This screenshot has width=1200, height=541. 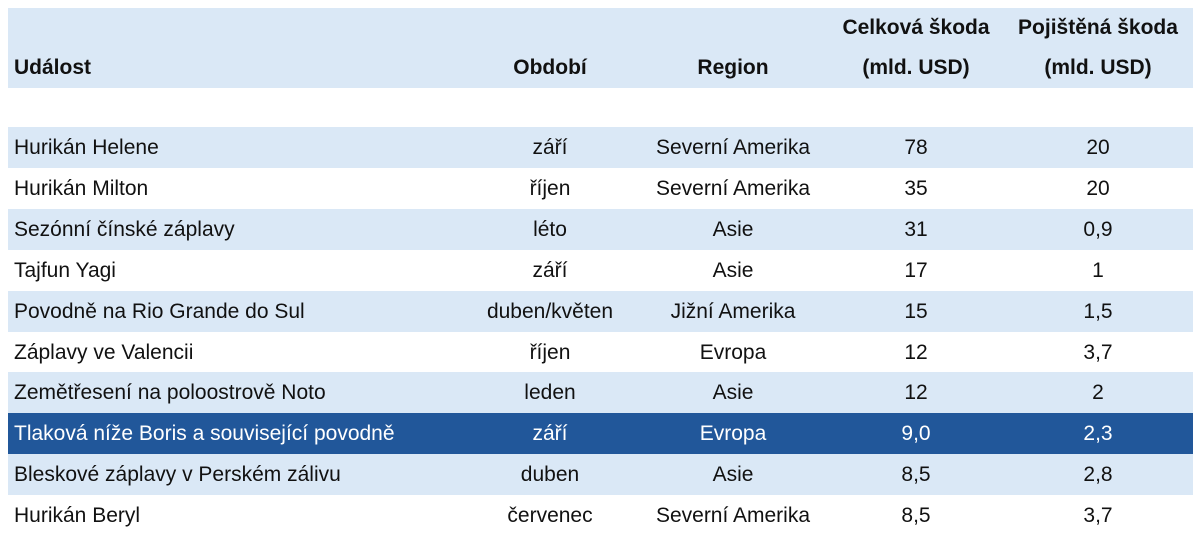 I want to click on table-cell: 2,3, so click(x=1098, y=434).